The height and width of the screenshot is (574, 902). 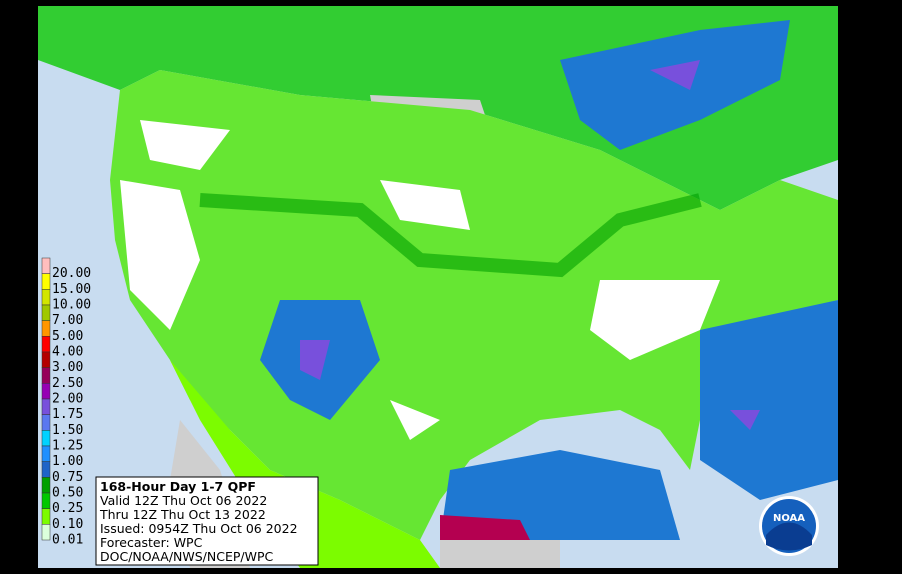 I want to click on legend-label: 2.00, so click(x=67, y=399).